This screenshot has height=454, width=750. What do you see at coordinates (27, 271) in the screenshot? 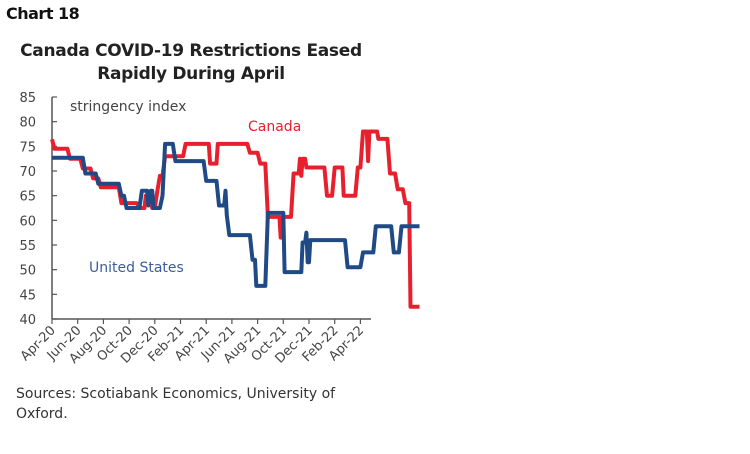
I see `y-tick-label: 50` at bounding box center [27, 271].